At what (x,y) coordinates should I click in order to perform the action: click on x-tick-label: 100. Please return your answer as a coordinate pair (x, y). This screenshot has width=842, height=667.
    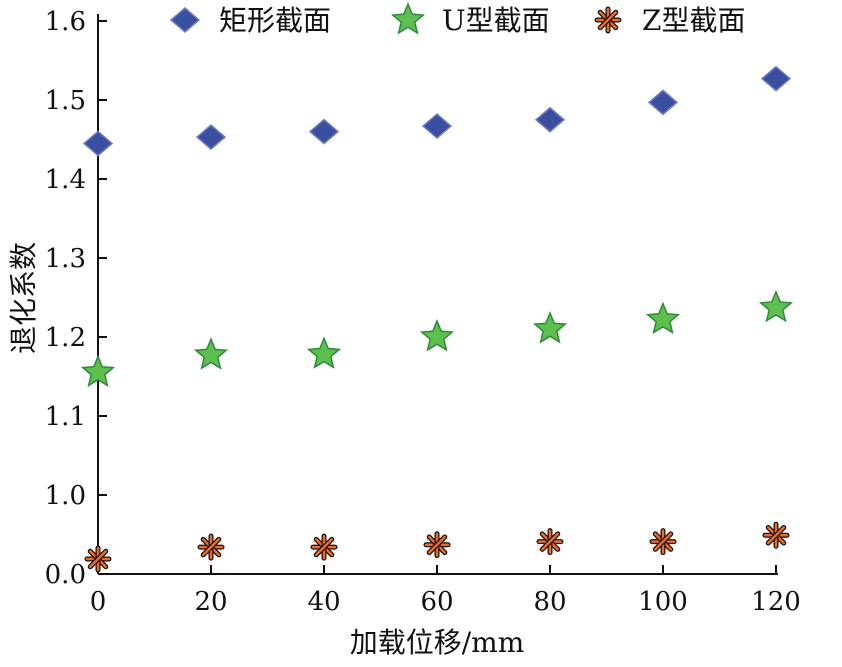
    Looking at the image, I should click on (663, 602).